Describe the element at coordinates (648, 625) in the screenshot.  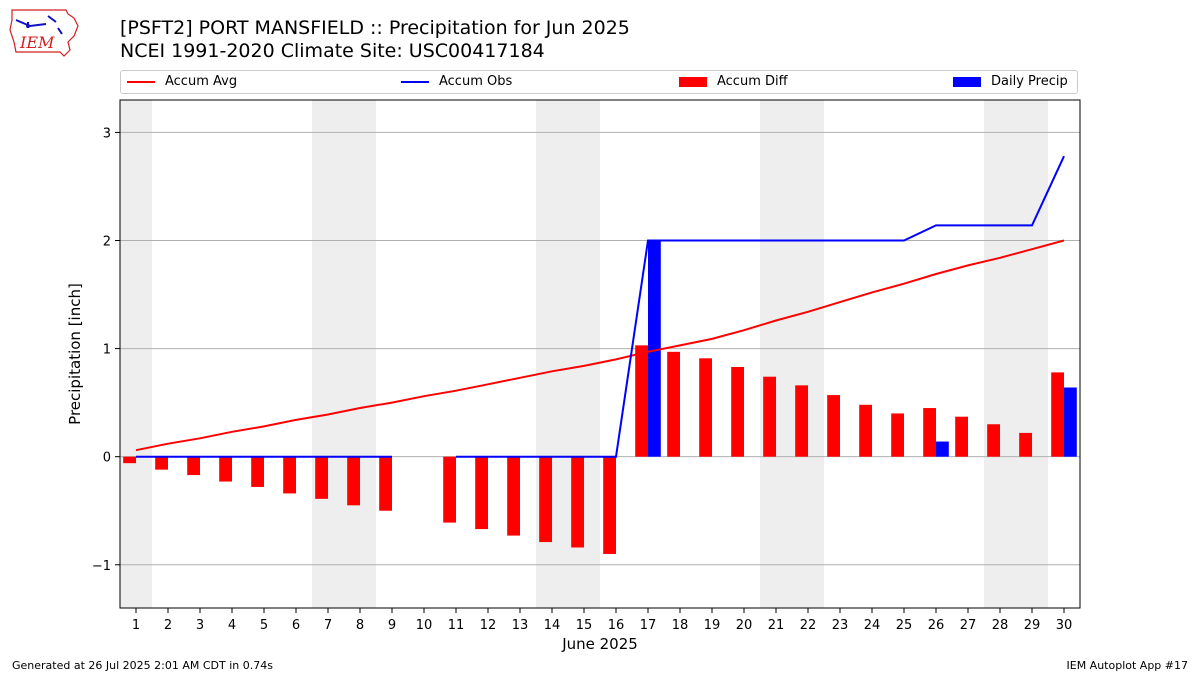
I see `x-tick-label: 17` at that location.